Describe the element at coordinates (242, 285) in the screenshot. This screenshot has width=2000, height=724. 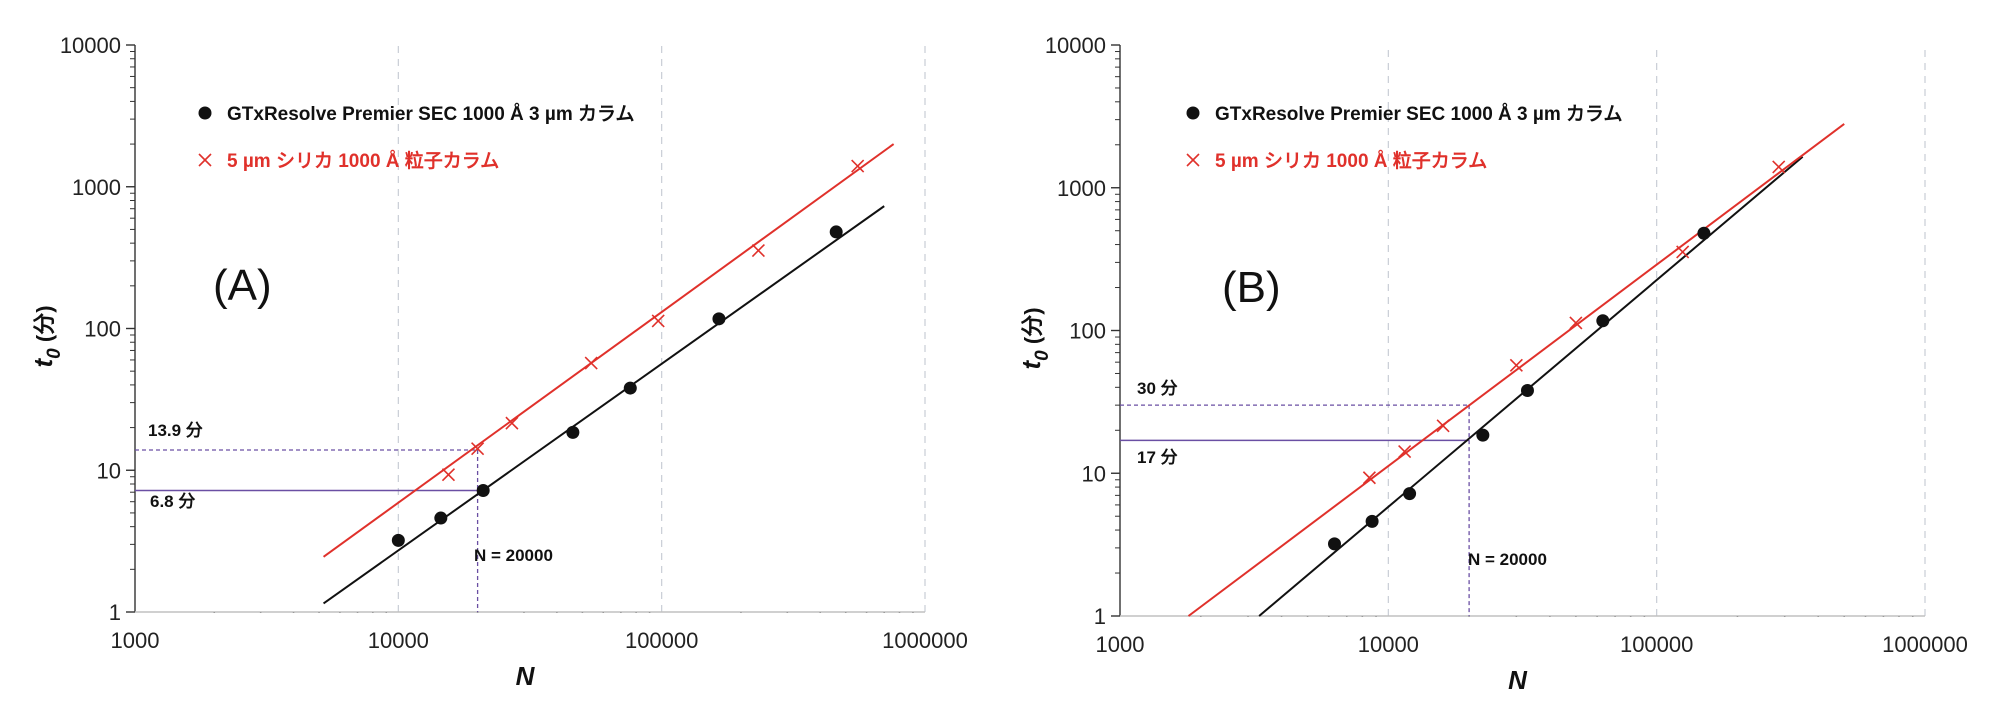
I see `panel-label: (A)` at that location.